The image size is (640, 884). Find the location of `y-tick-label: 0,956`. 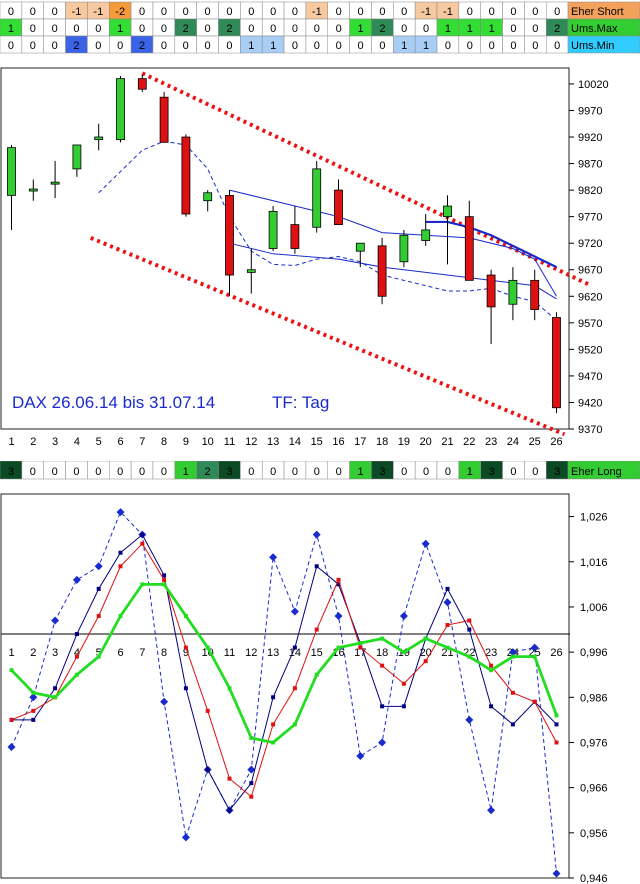

y-tick-label: 0,956 is located at coordinates (594, 834).